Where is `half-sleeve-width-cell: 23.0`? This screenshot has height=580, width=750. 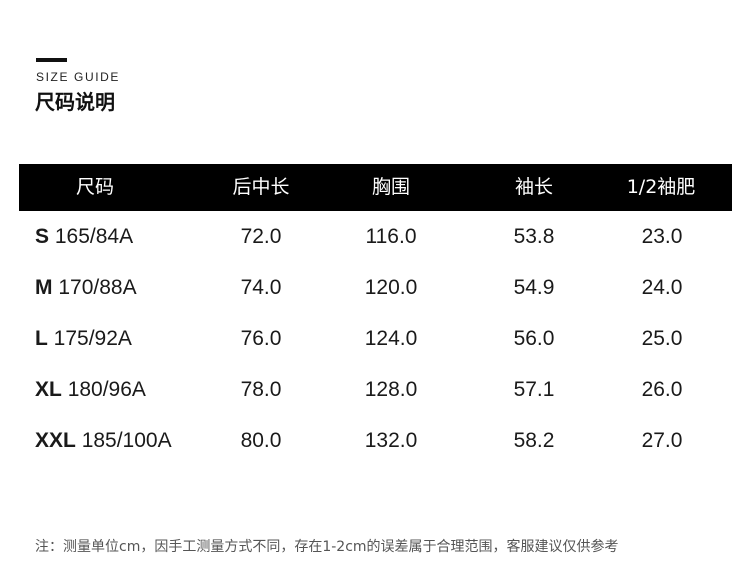 half-sleeve-width-cell: 23.0 is located at coordinates (662, 236).